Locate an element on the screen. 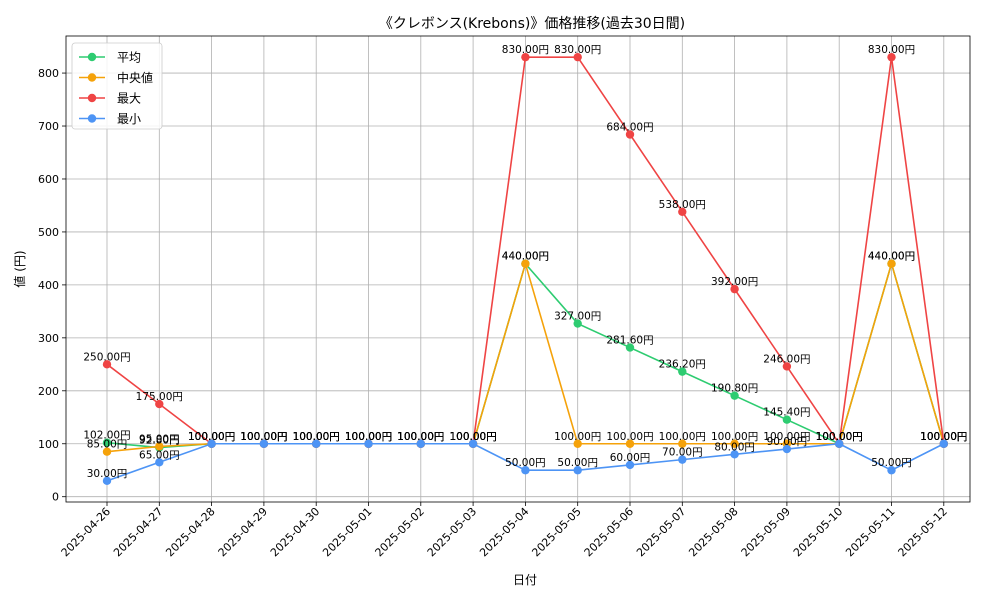 The width and height of the screenshot is (1000, 600). x-tick-label: 2025-04-28 is located at coordinates (190, 532).